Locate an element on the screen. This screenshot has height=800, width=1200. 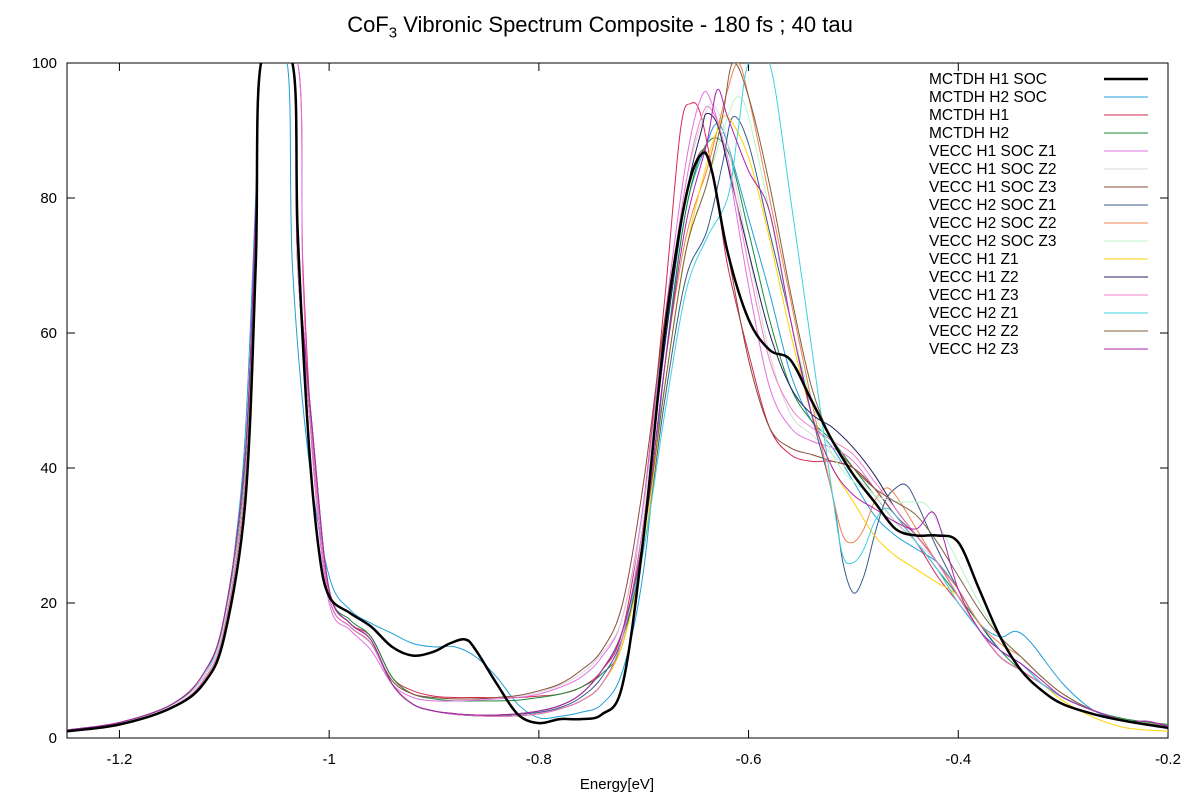
x-axis-label: Energy[eV] is located at coordinates (617, 784).